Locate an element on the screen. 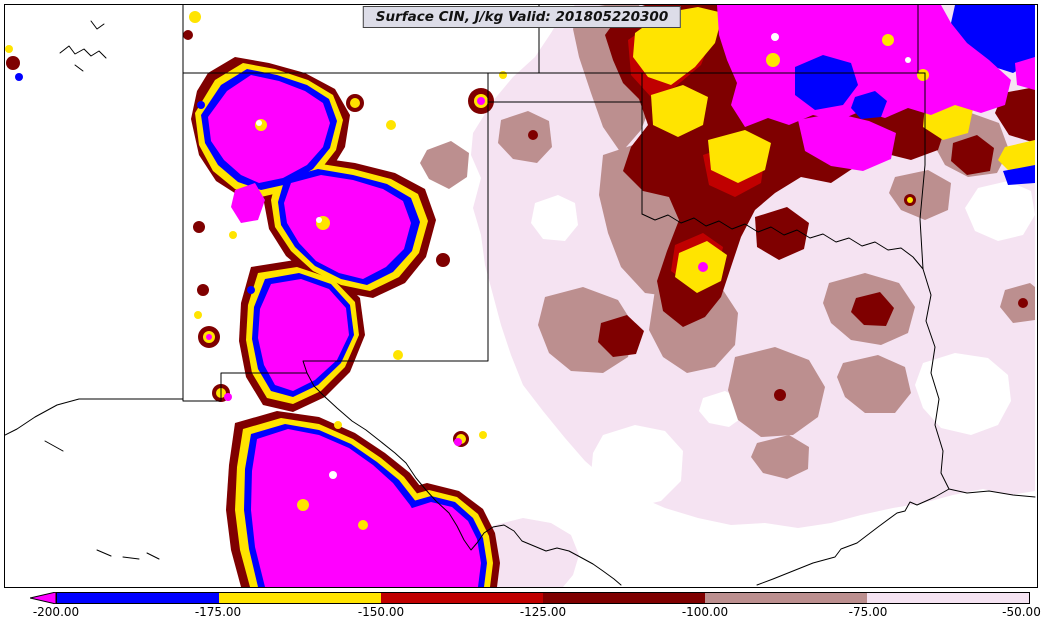  colorbar-tick-label: -150.00 is located at coordinates (381, 612).